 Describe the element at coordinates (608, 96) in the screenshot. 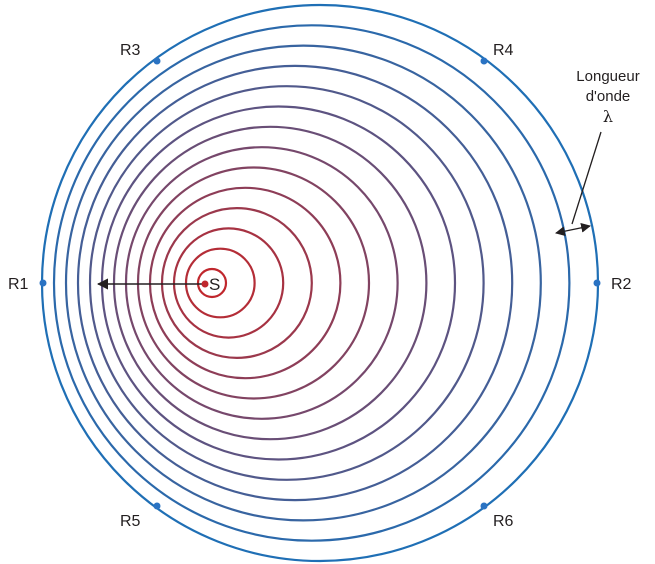

I see `wavelength-label-line2: d'onde` at that location.